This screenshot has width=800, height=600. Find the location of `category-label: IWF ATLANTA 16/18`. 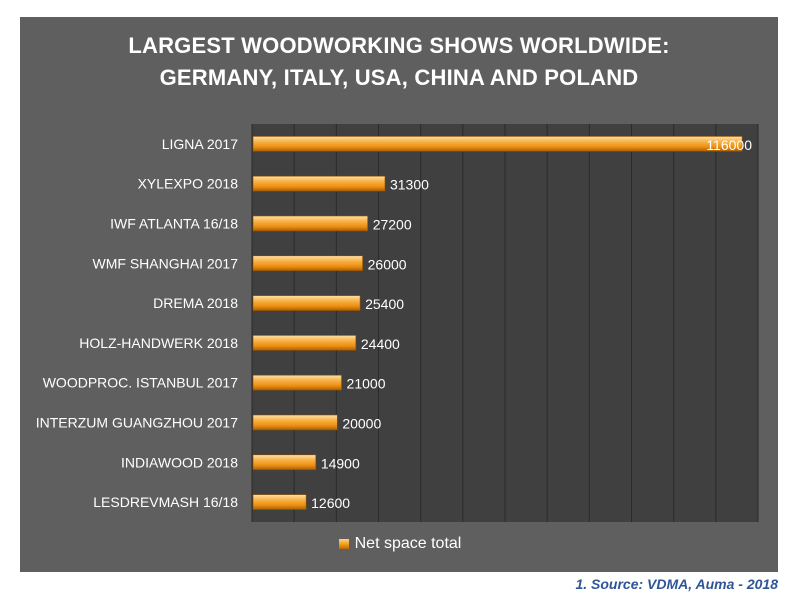

category-label: IWF ATLANTA 16/18 is located at coordinates (174, 224).